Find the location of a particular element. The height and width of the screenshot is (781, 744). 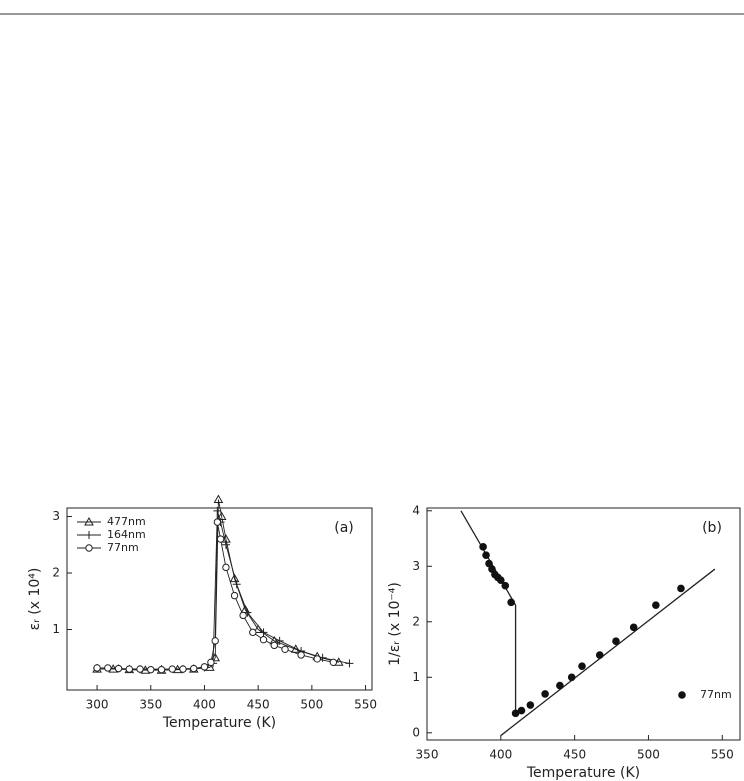

y-tick-label: 0 is located at coordinates (416, 732).